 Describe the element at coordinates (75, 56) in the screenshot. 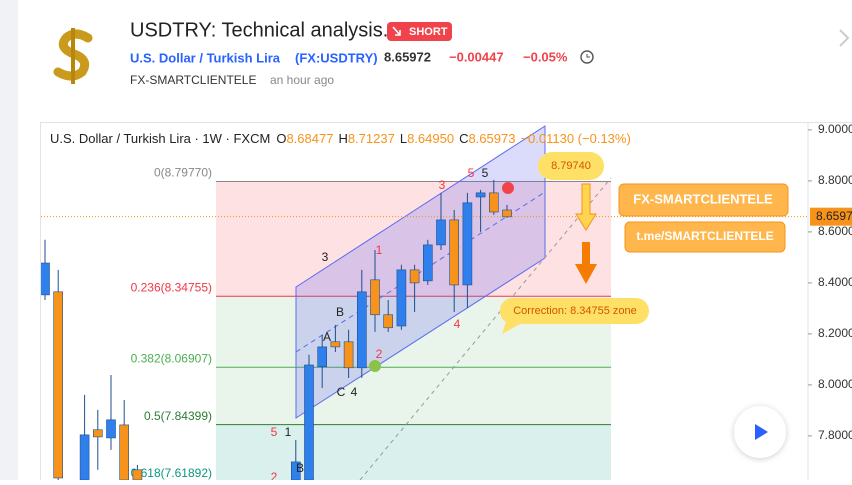

I see `symbol-icon` at that location.